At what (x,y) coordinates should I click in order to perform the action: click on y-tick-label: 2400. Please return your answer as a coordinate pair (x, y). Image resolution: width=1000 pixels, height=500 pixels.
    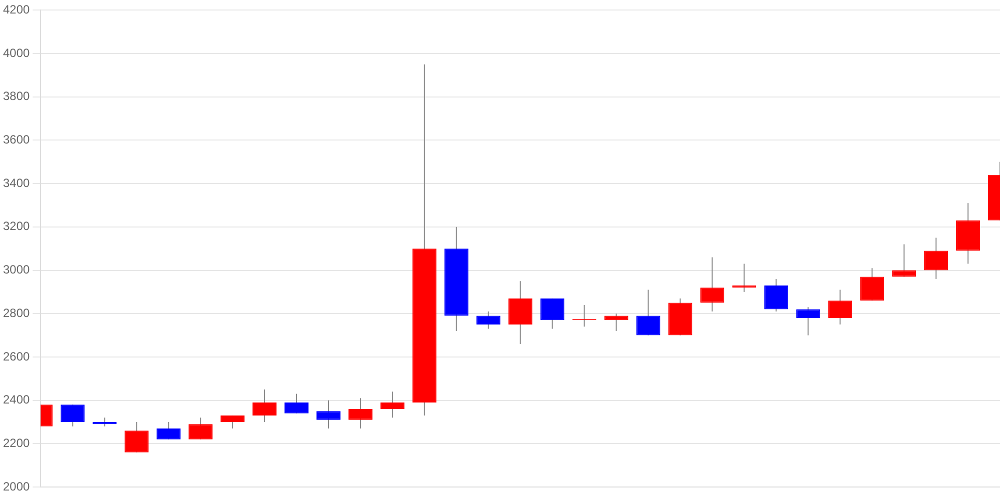
    Looking at the image, I should click on (16, 399).